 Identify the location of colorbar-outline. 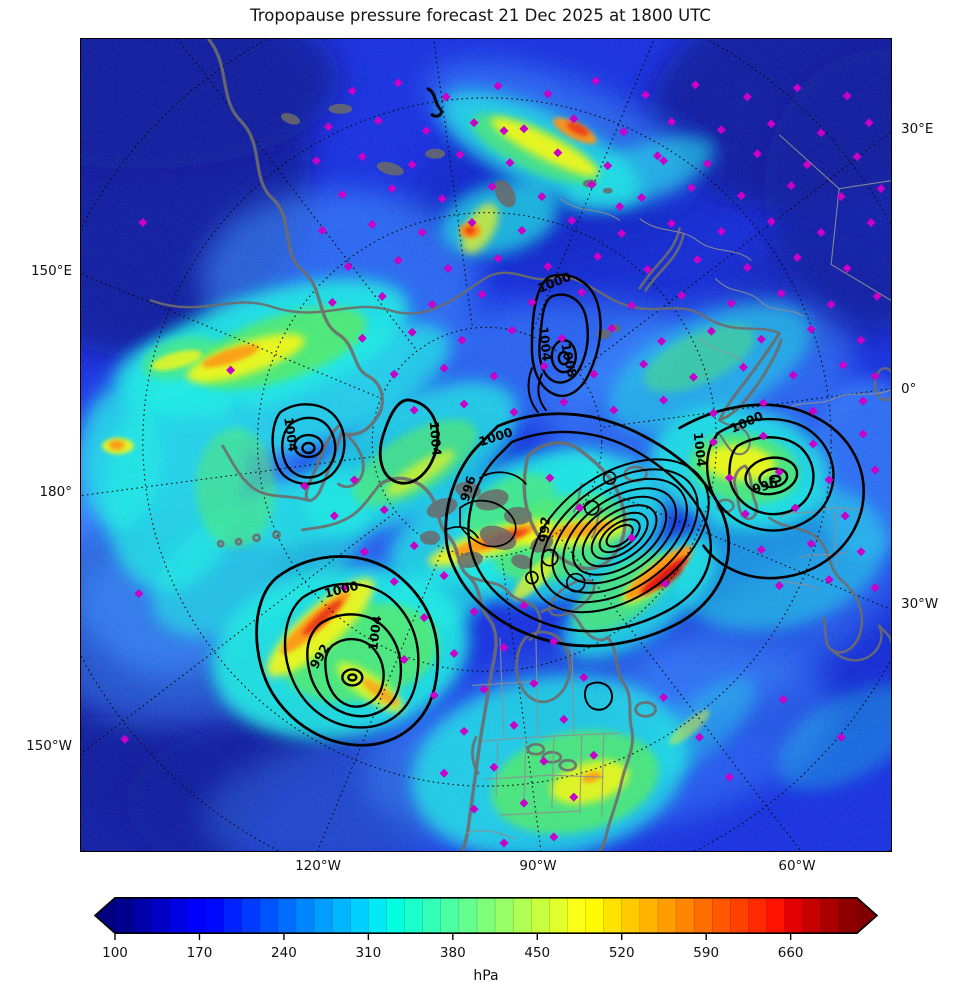
(486, 915).